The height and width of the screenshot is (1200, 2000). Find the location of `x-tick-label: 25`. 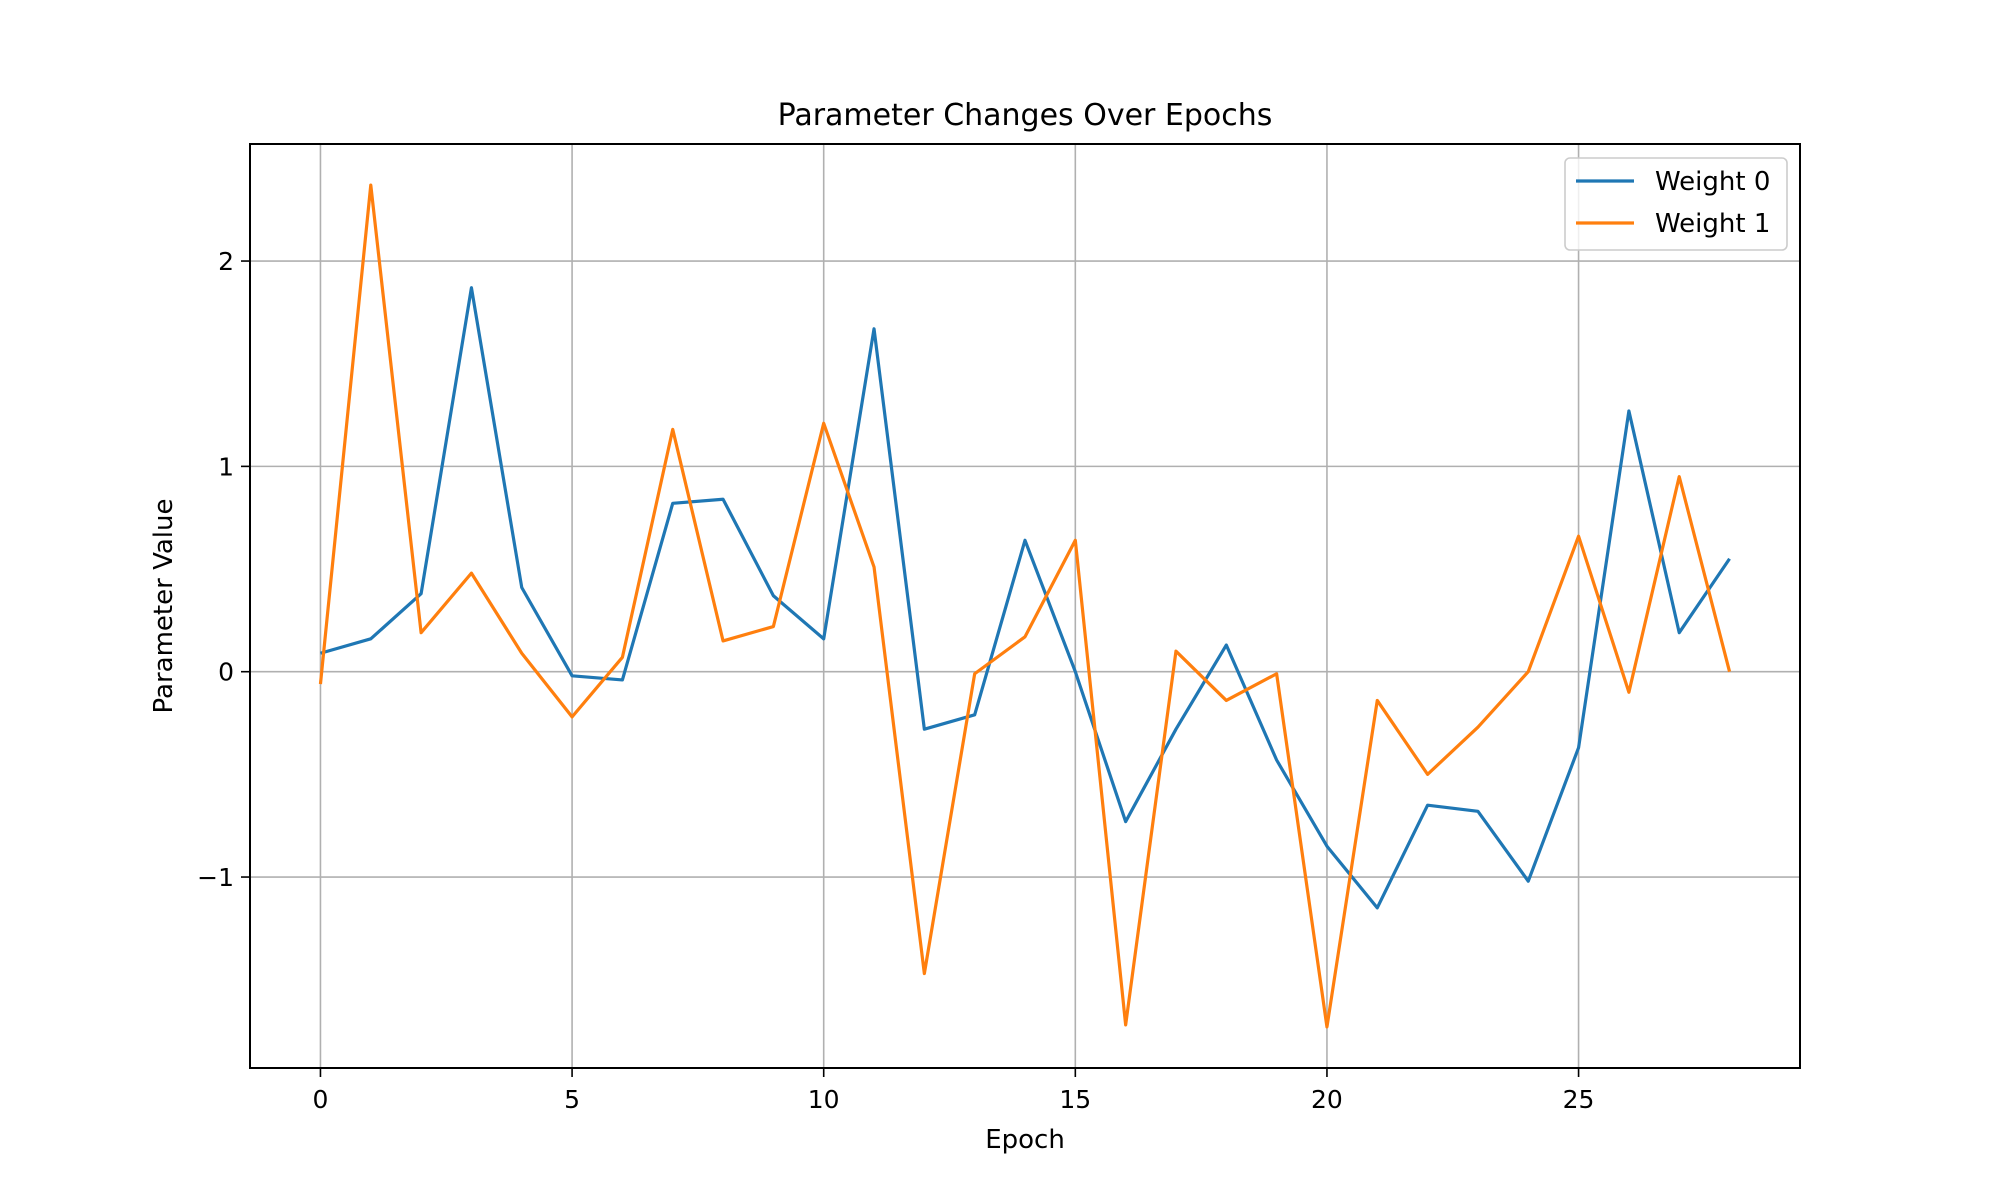

x-tick-label: 25 is located at coordinates (1579, 1099).